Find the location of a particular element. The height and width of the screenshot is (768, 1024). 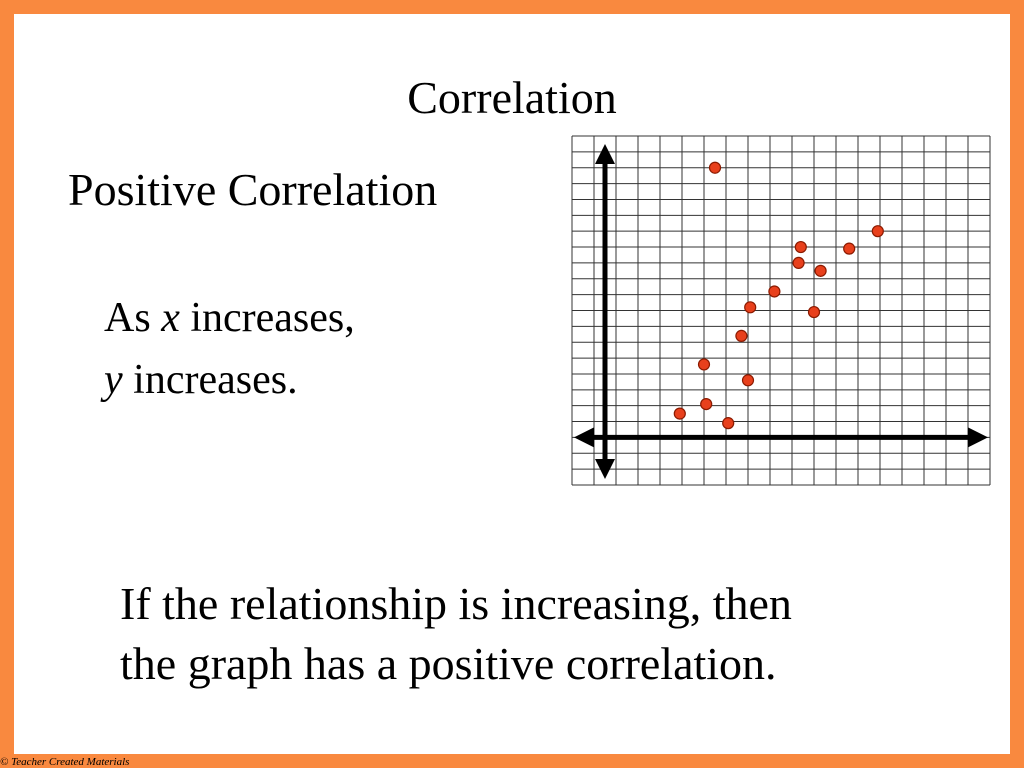

x-axis-arrow-right is located at coordinates (978, 437).